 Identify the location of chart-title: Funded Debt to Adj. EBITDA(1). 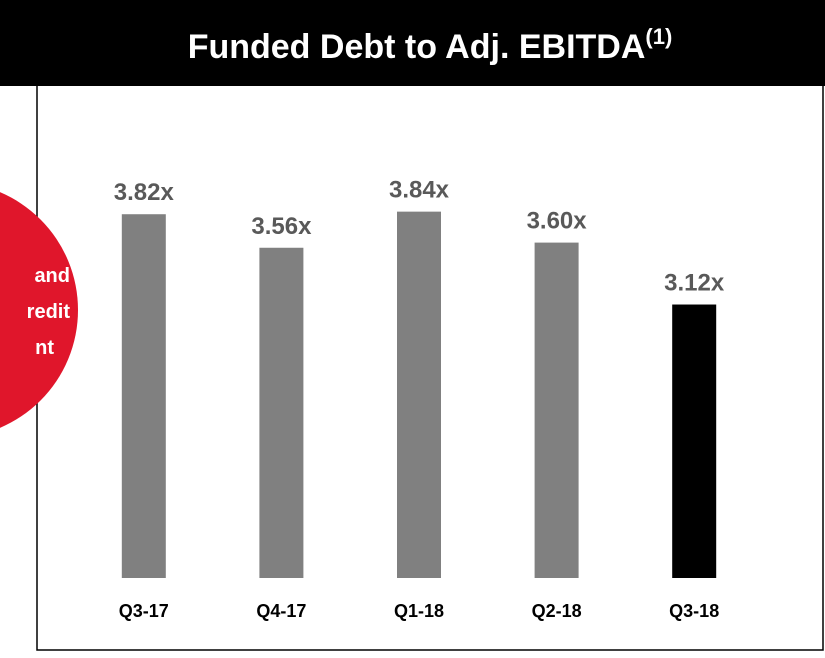
(430, 45).